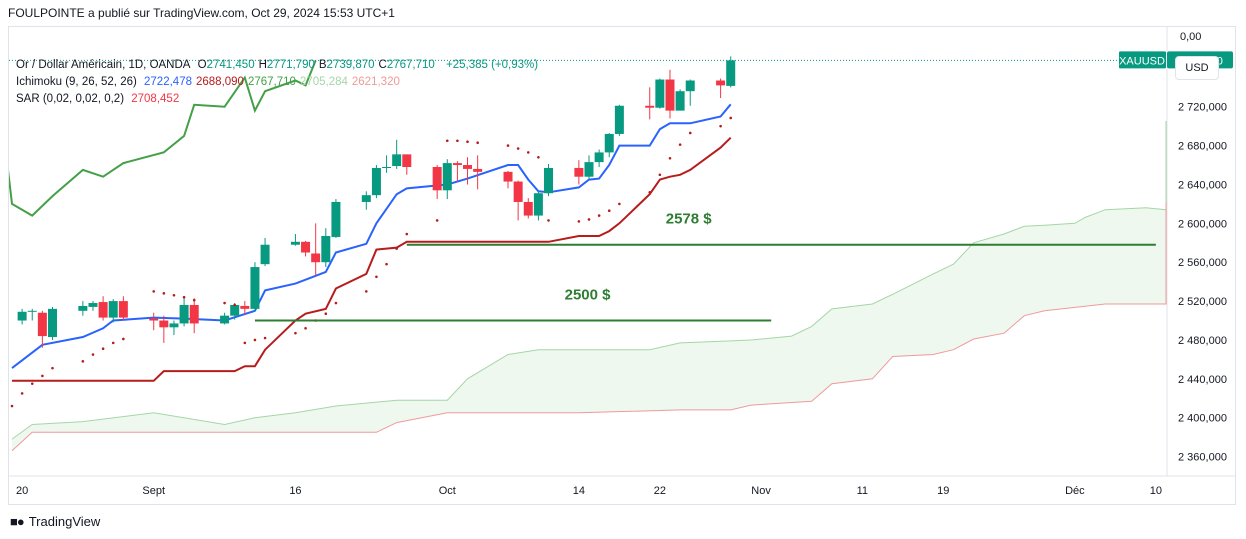 This screenshot has width=1246, height=539. I want to click on x-tick-label: 20, so click(22, 491).